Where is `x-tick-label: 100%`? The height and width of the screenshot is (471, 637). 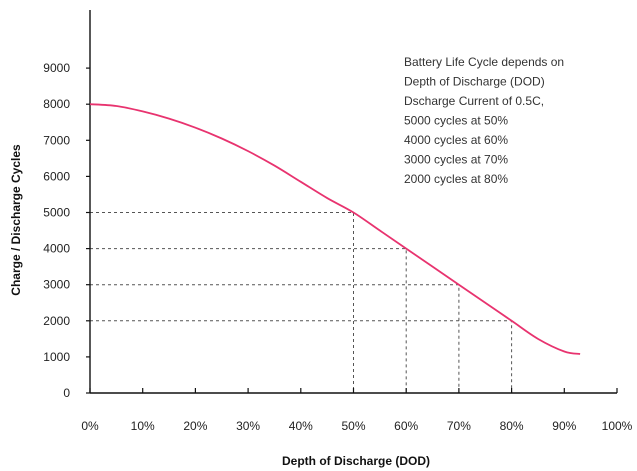
x-tick-label: 100% is located at coordinates (617, 426).